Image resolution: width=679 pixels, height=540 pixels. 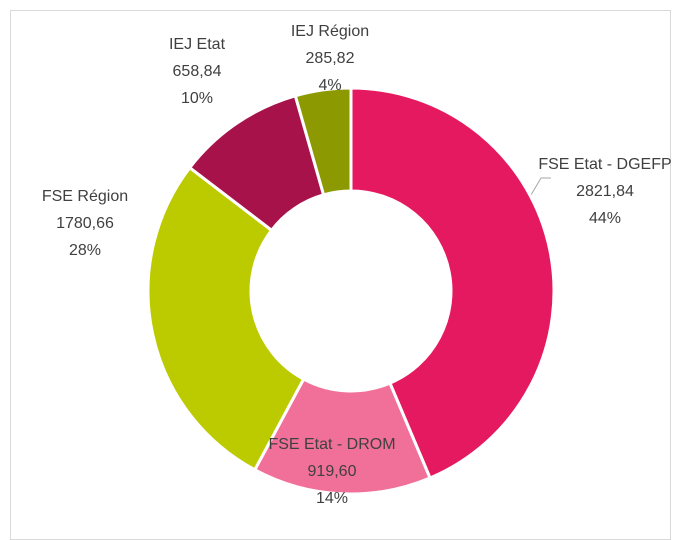 I want to click on label-percent: 10%, so click(x=197, y=98).